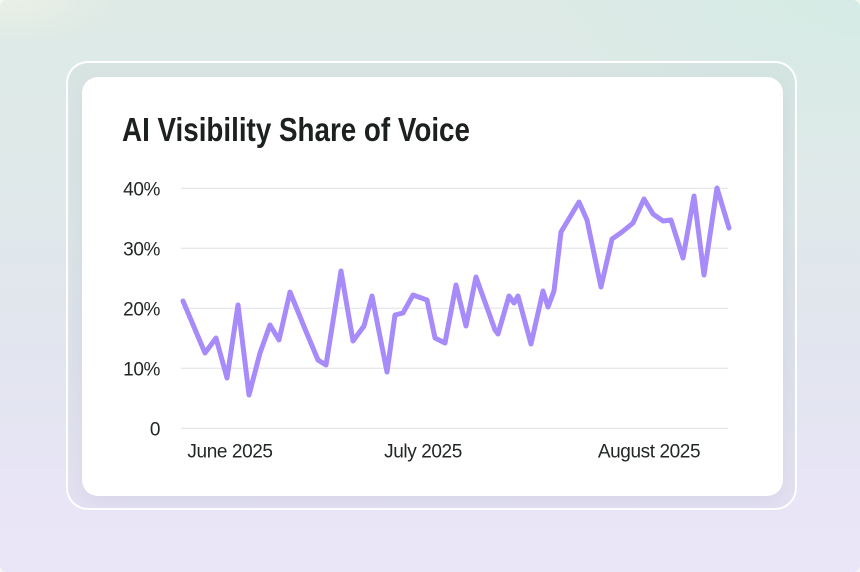 The width and height of the screenshot is (860, 572). What do you see at coordinates (141, 370) in the screenshot?
I see `svg-text: 10%` at bounding box center [141, 370].